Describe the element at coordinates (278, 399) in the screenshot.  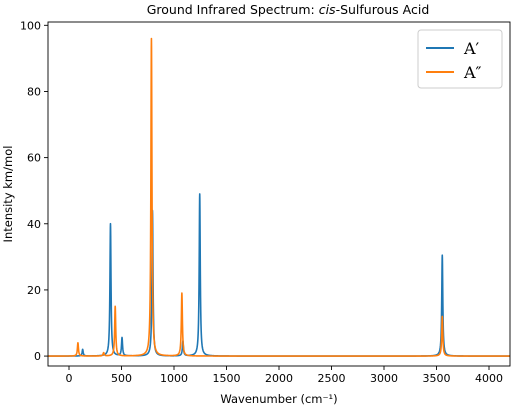
I see `x-axis-label: Wavenumber (cm⁻¹)` at that location.